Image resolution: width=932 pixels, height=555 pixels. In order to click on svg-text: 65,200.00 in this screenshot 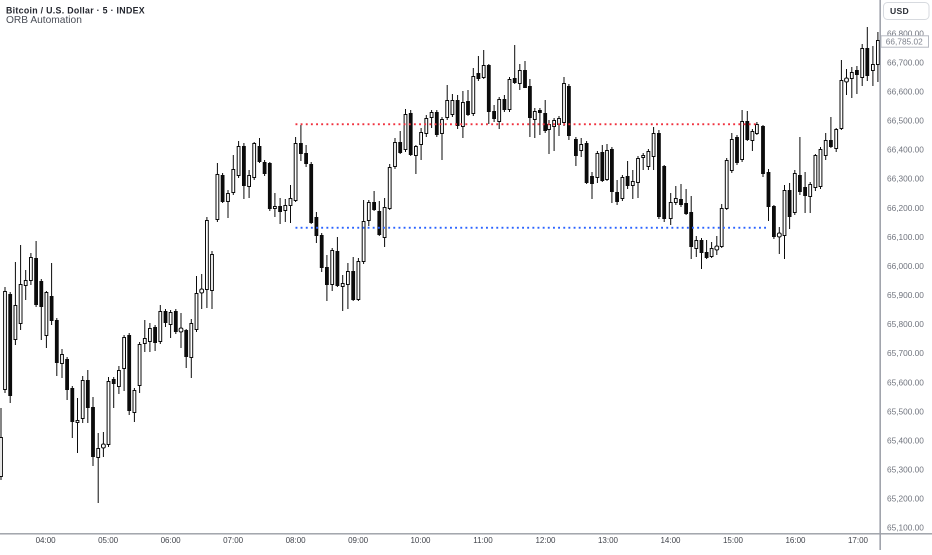, I will do `click(905, 499)`.